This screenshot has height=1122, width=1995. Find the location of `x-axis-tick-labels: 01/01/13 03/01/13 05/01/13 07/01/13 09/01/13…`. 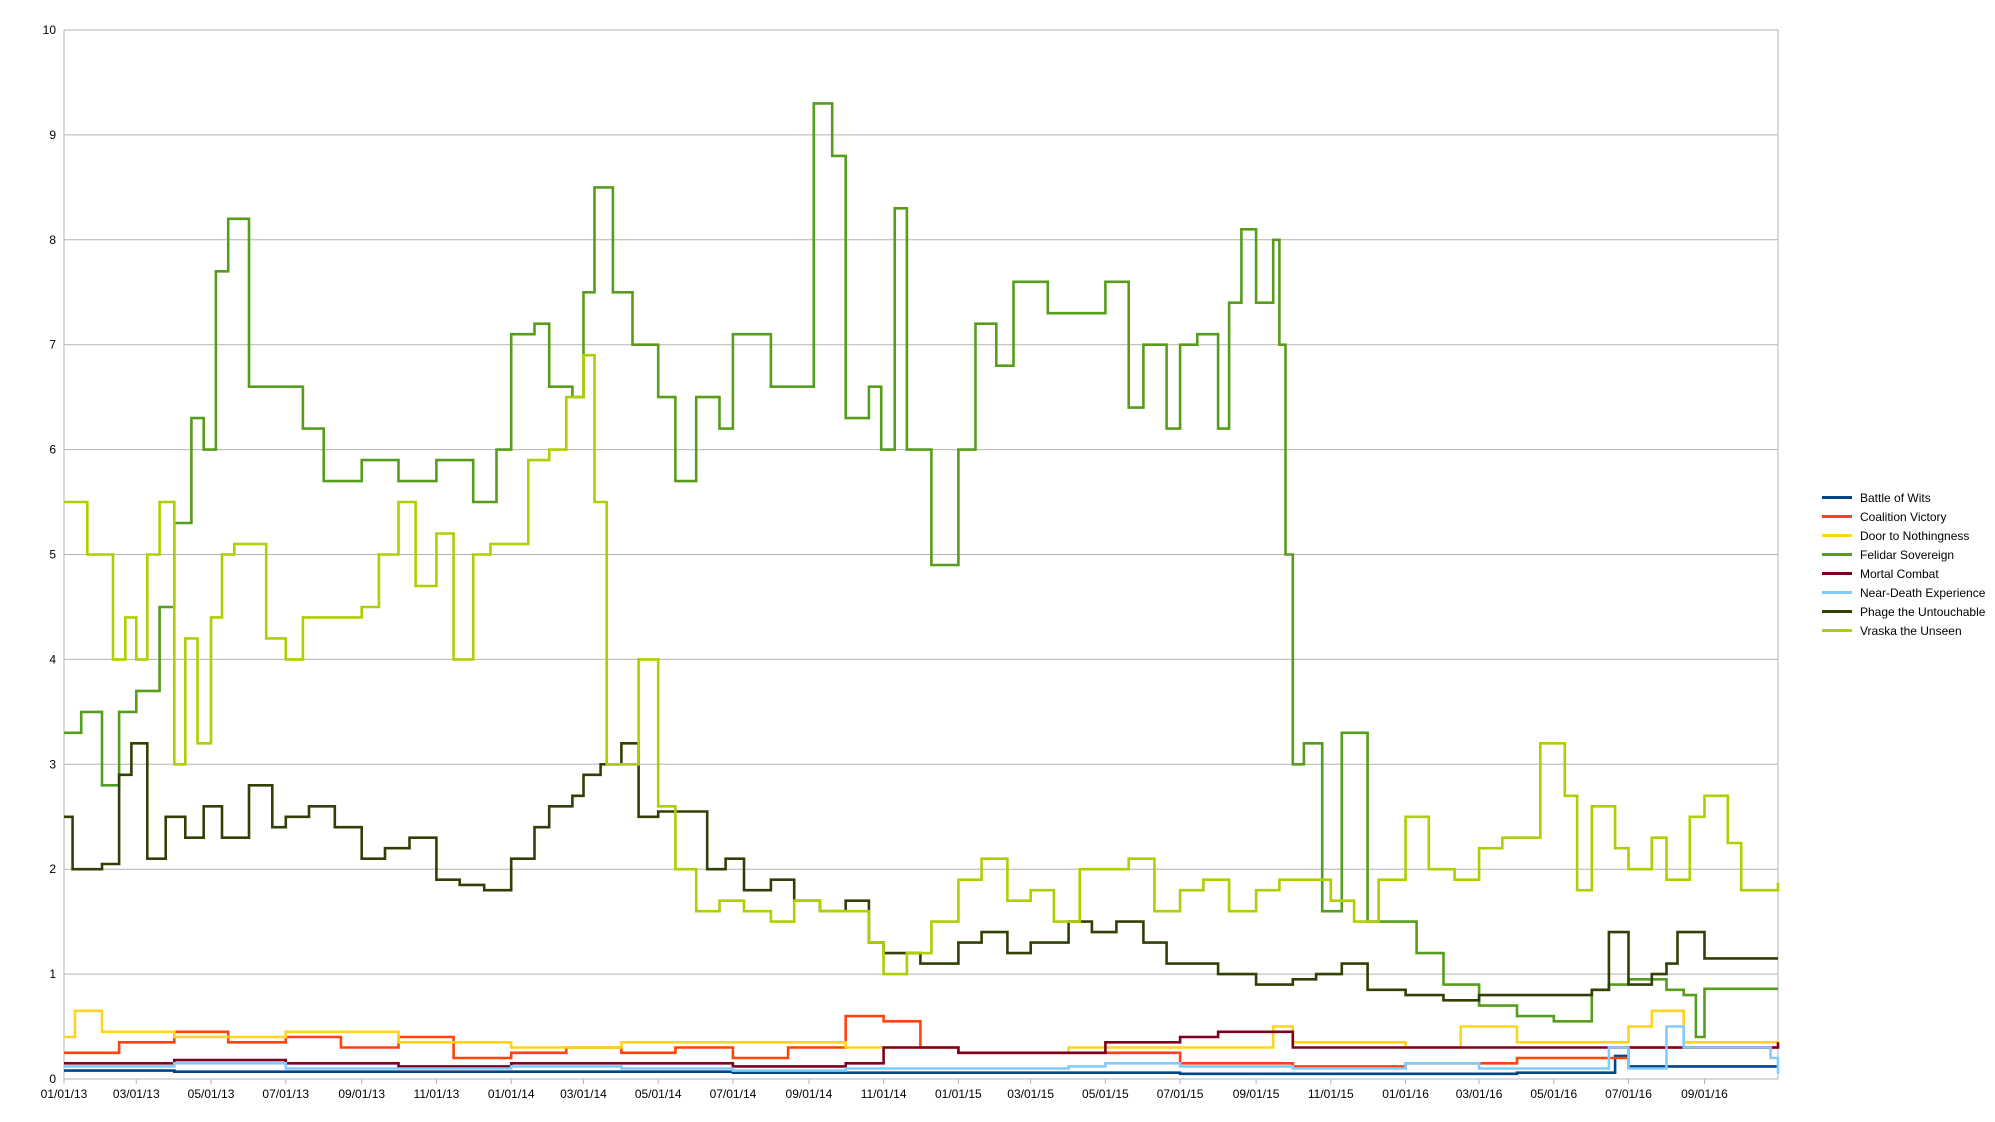

x-axis-tick-labels: 01/01/13 03/01/13 05/01/13 07/01/13 09/01/13… is located at coordinates (884, 1090).